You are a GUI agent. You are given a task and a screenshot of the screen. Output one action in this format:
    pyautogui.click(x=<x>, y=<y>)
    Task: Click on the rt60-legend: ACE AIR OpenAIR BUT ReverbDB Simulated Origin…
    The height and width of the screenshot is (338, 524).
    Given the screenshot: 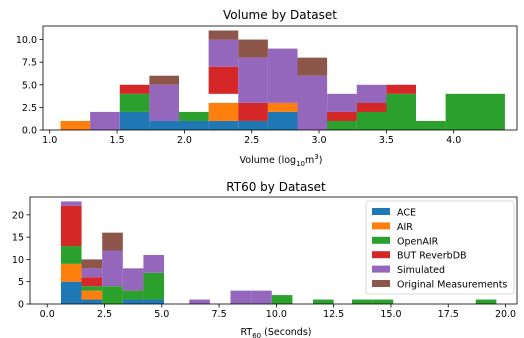 What is the action you would take?
    pyautogui.click(x=440, y=247)
    